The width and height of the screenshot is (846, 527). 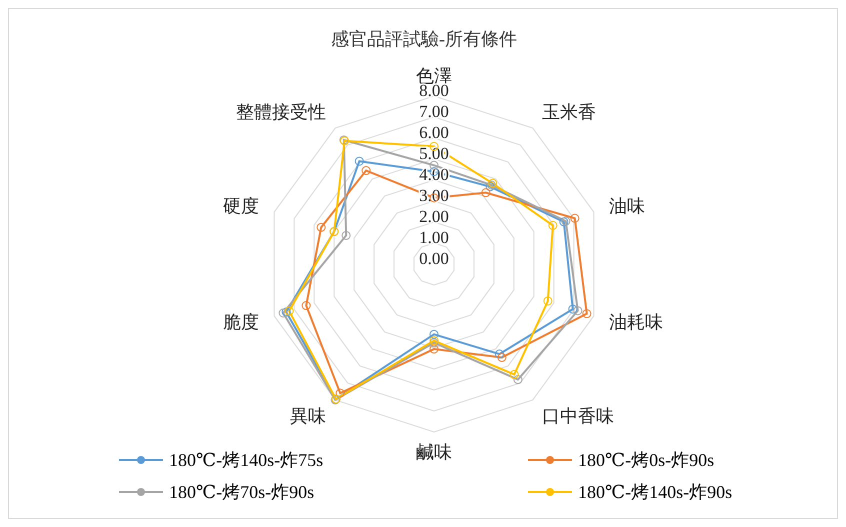 I want to click on y-tick-label: 1.00, so click(x=434, y=237).